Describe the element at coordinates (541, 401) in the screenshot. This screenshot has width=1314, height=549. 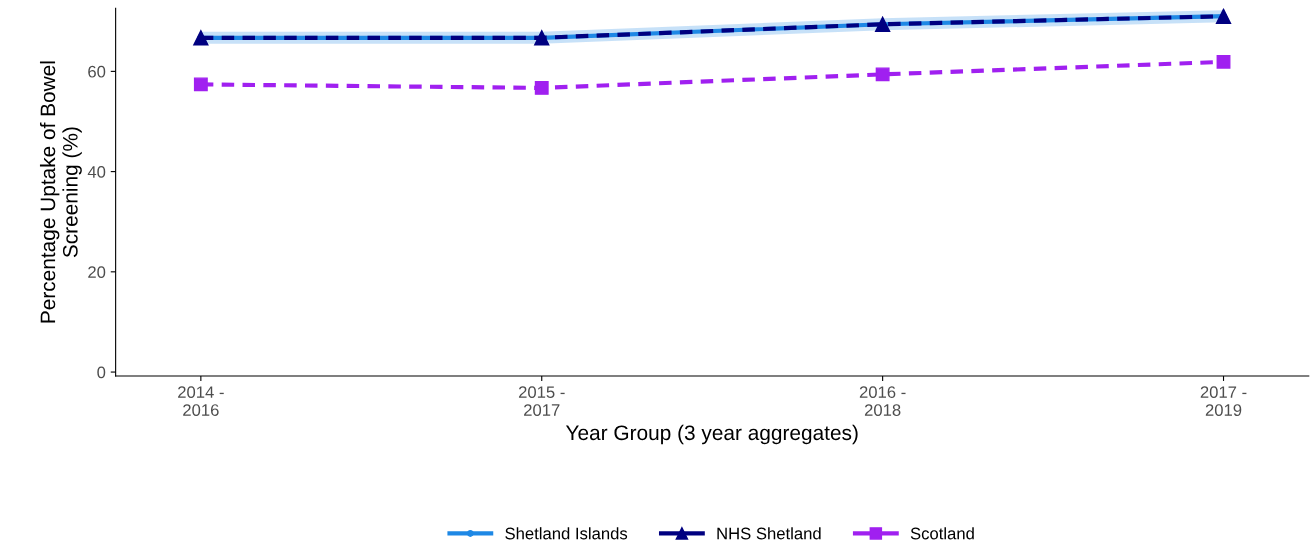
I see `x-tick-label: 2015 - 2017` at that location.